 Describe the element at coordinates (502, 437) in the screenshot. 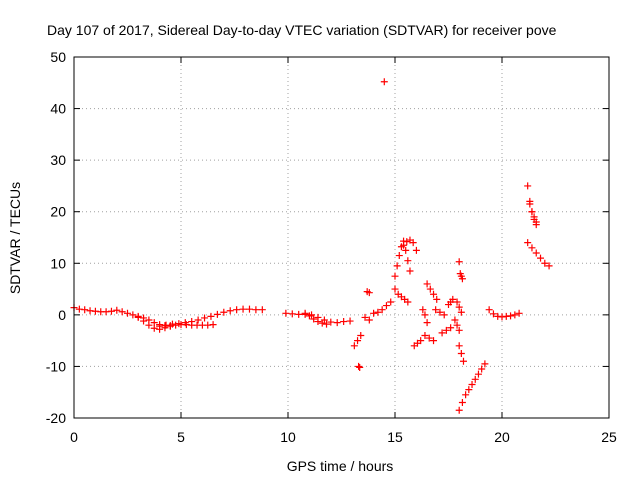

I see `x-tick-label: 20` at that location.